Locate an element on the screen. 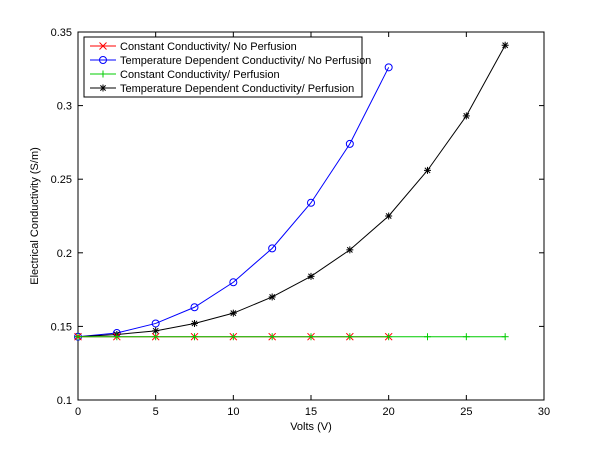 This screenshot has height=450, width=600. legend-item: Constant Conductivity/ No Perfusion is located at coordinates (193, 47).